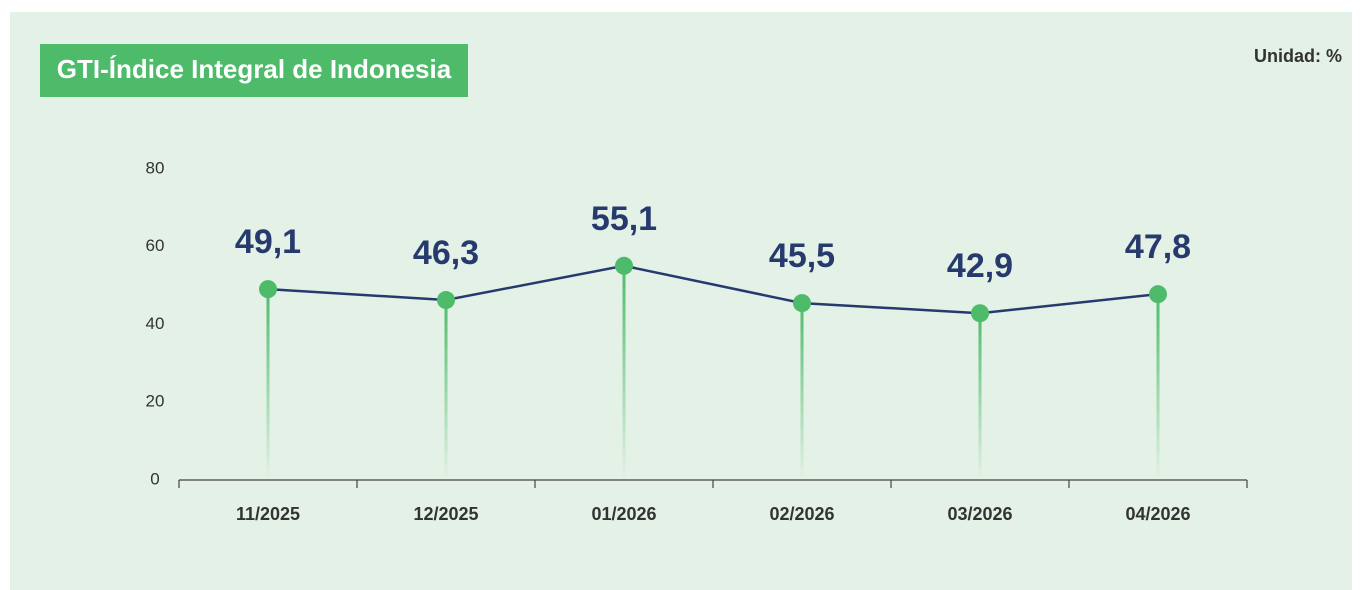  What do you see at coordinates (801, 514) in the screenshot?
I see `x-tick-label: 02/2026` at bounding box center [801, 514].